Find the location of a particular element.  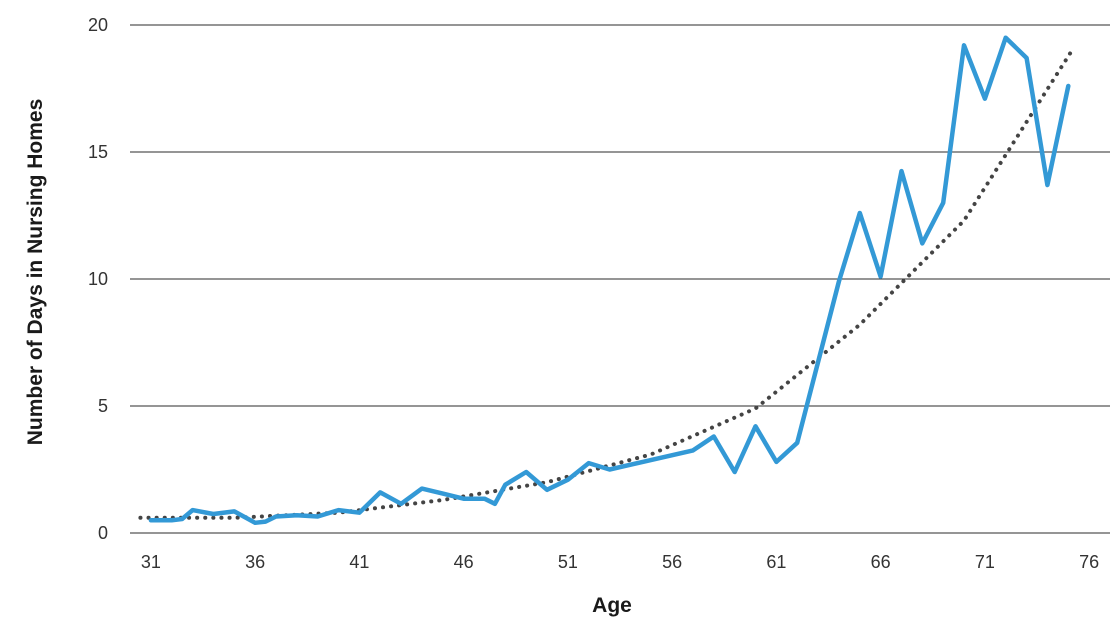

y-tick-label: 5 is located at coordinates (103, 406).